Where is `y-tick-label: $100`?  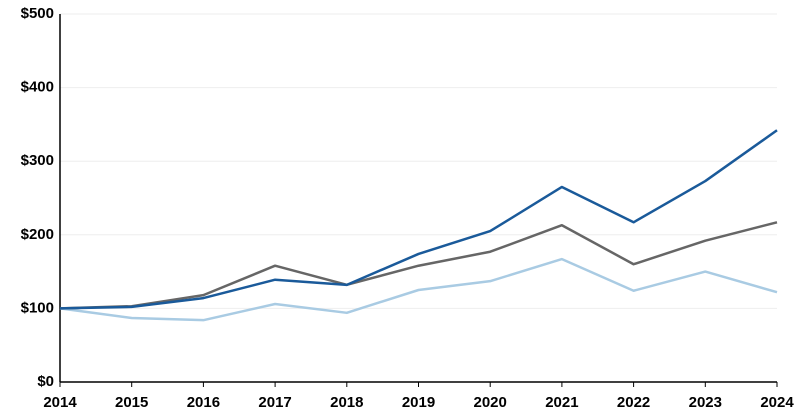
y-tick-label: $100 is located at coordinates (37, 307).